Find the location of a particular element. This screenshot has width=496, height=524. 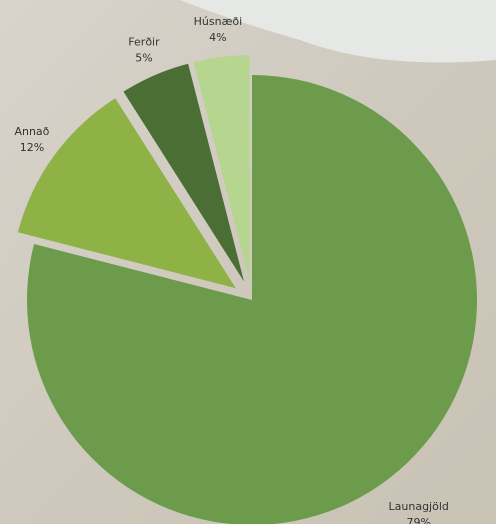

slice-value-label: 12% is located at coordinates (32, 147).